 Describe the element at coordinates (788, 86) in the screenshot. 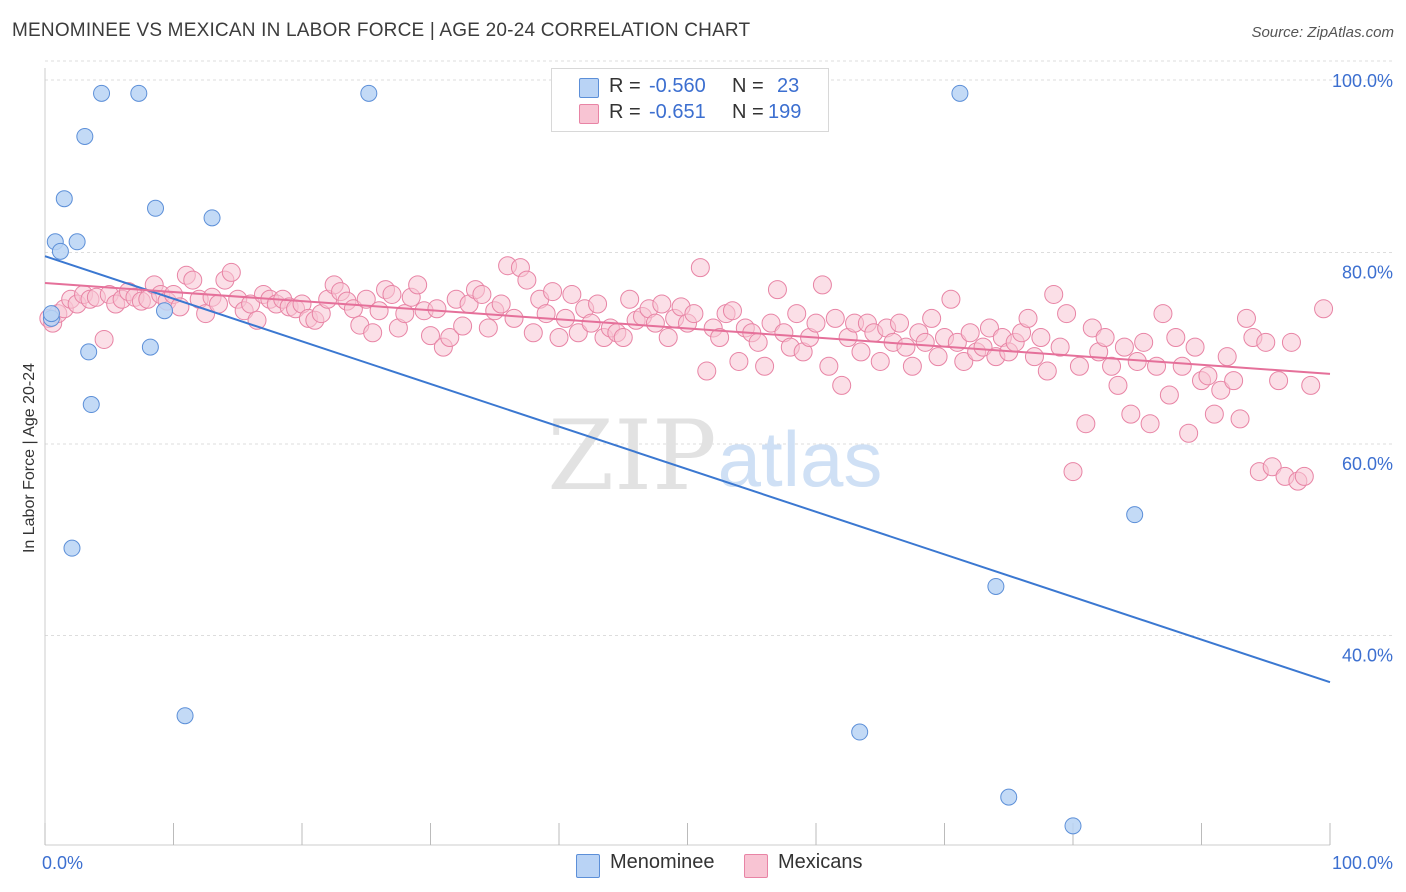

I see `n-value: 23` at that location.